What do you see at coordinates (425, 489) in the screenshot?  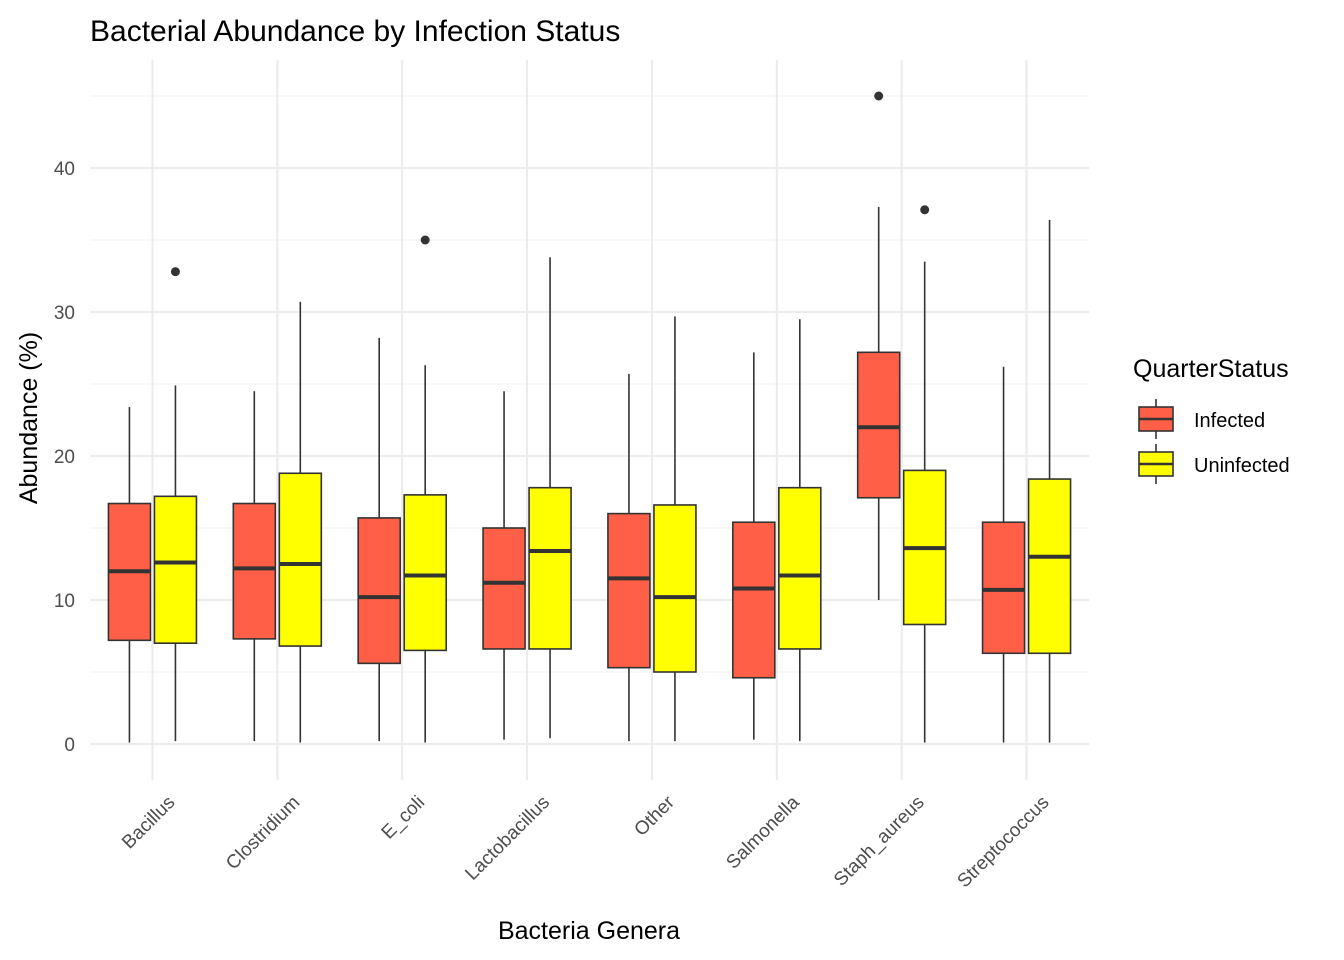 I see `box-uninfected-e_coli` at bounding box center [425, 489].